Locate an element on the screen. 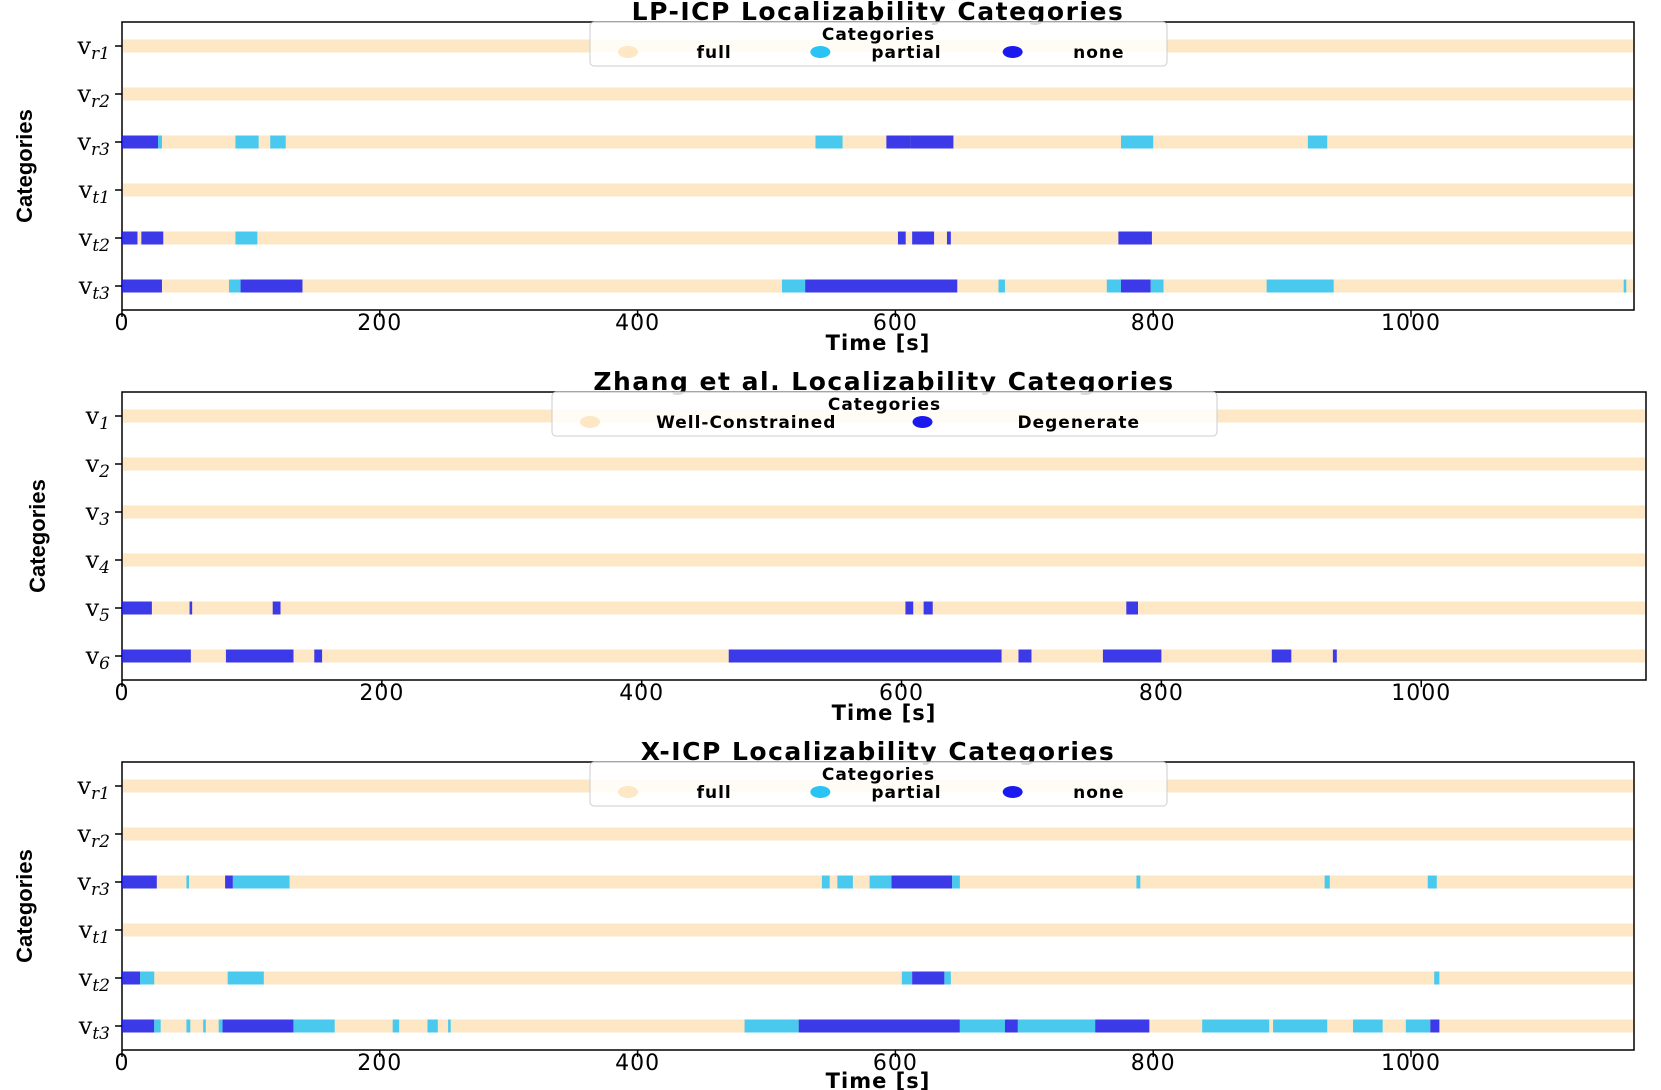 This screenshot has width=1661, height=1090. legend-marker-partial is located at coordinates (820, 792).